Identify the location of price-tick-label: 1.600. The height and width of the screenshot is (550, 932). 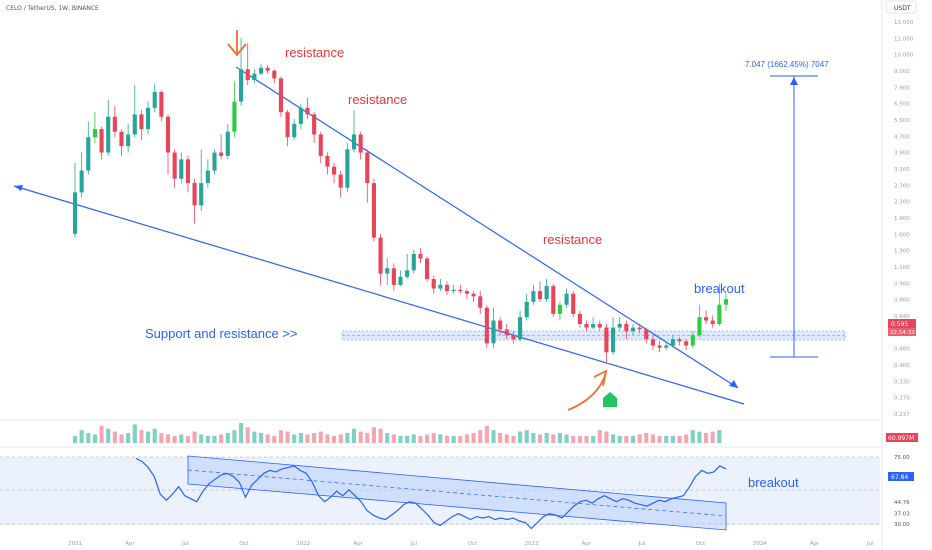
(902, 235).